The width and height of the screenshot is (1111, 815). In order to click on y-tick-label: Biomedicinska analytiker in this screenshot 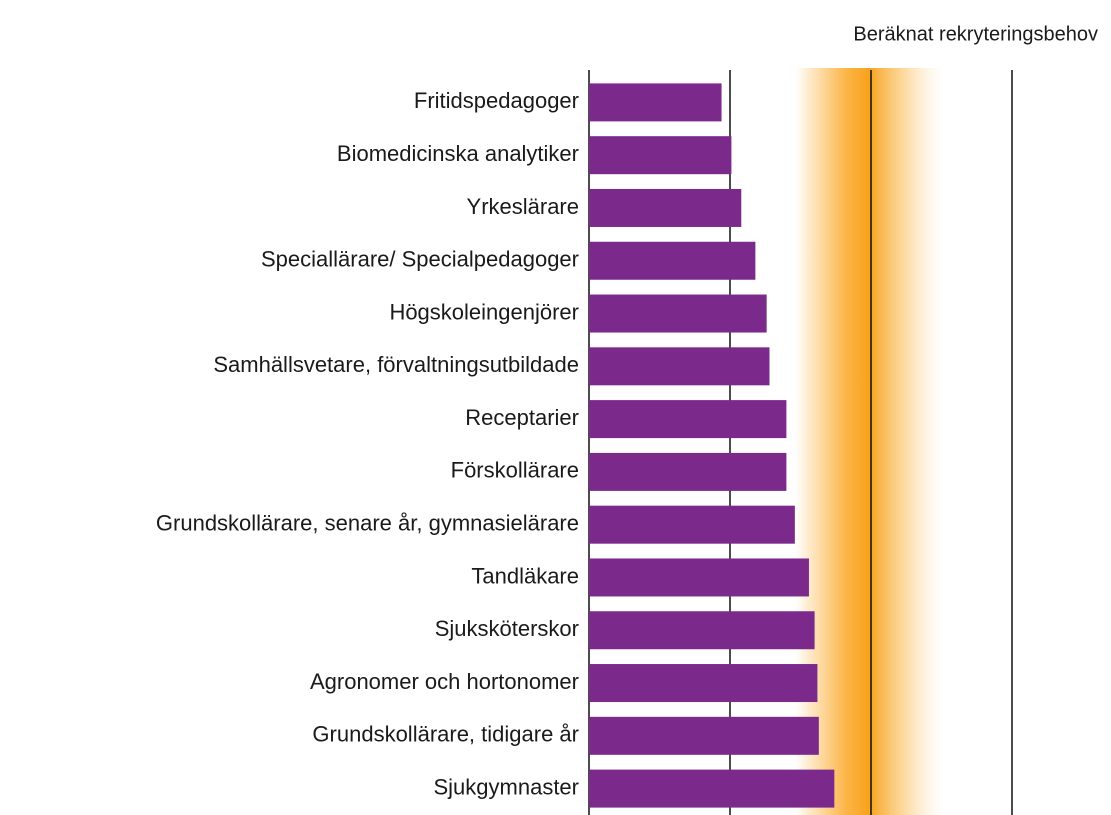, I will do `click(458, 153)`.